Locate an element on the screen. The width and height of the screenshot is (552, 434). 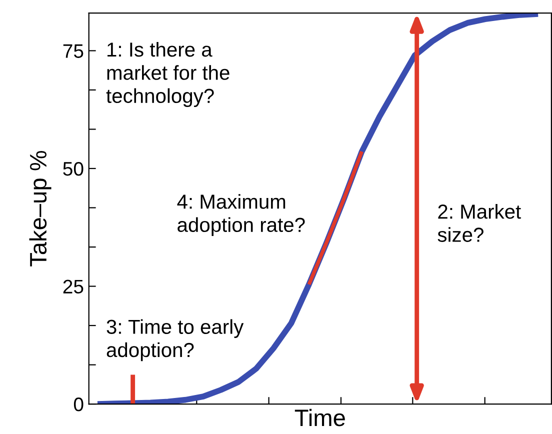
y-axis-title: Take–up % is located at coordinates (40, 208).